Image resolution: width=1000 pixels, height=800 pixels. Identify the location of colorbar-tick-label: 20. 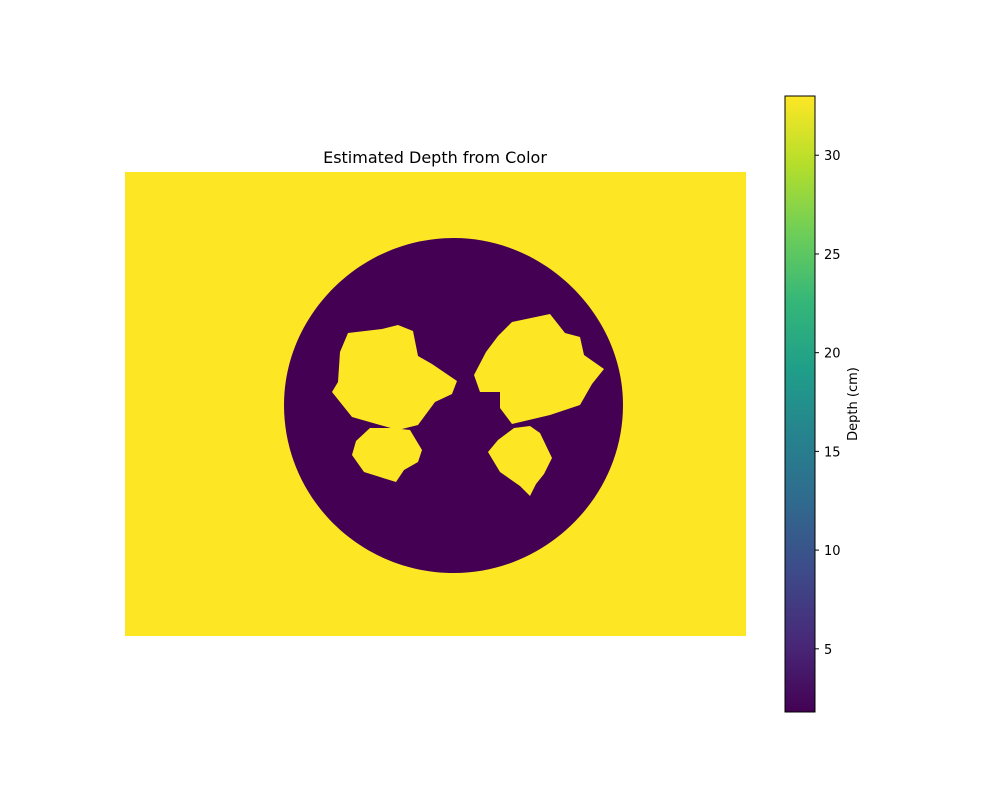
(832, 354).